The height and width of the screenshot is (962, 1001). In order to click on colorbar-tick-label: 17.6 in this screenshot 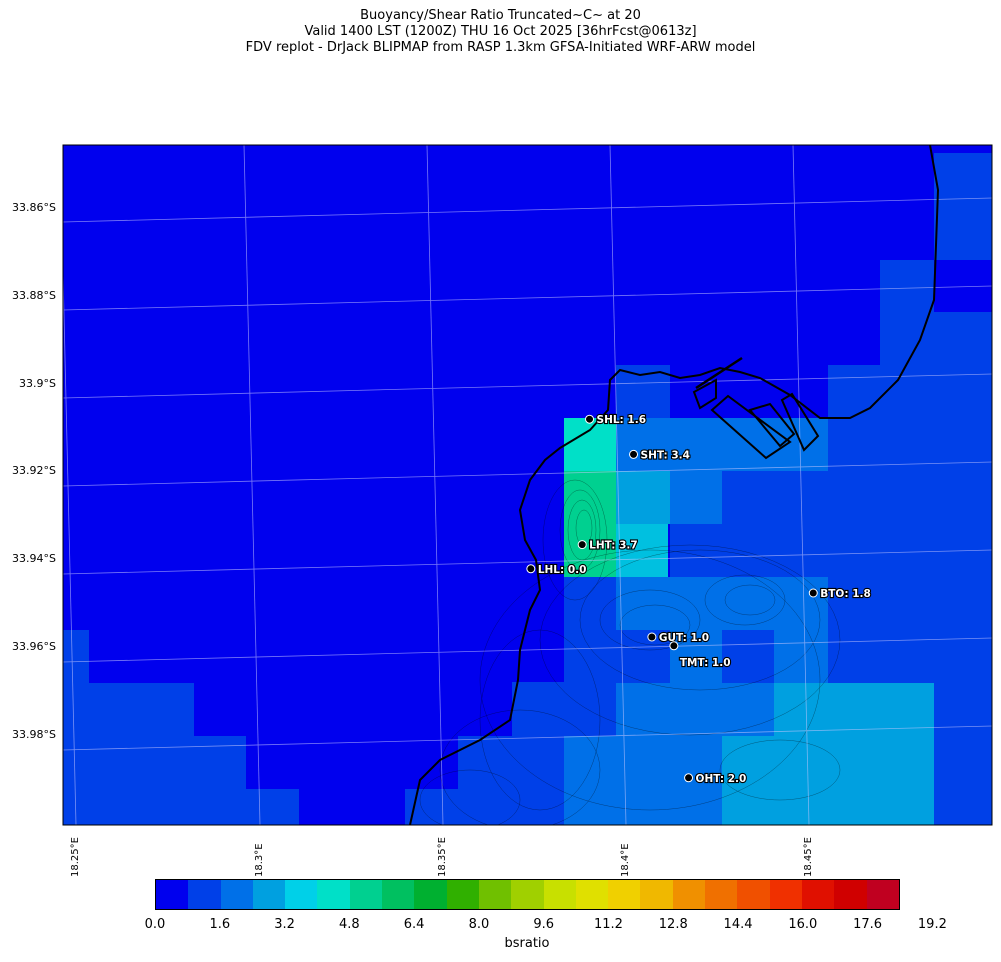, I will do `click(868, 924)`.